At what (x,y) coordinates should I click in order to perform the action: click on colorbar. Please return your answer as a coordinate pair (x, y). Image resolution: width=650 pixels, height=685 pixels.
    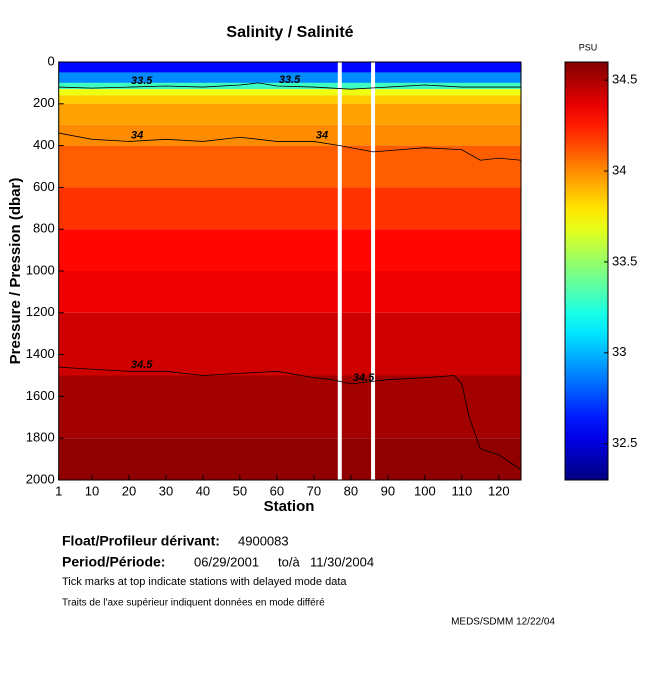
    Looking at the image, I should click on (586, 271).